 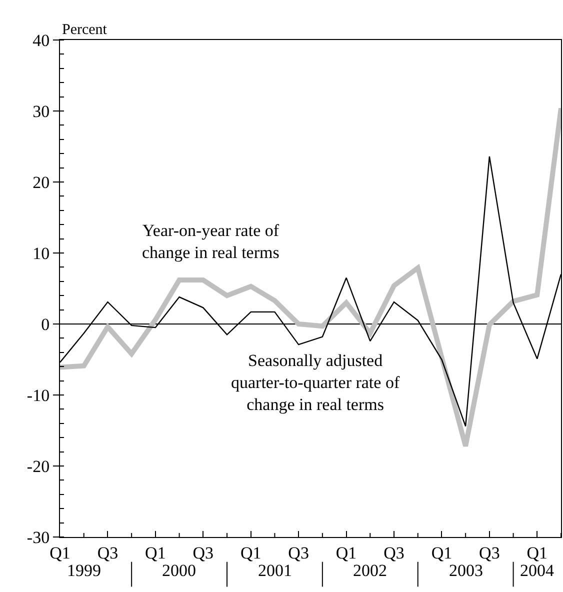 I want to click on text: 2003, so click(x=466, y=570).